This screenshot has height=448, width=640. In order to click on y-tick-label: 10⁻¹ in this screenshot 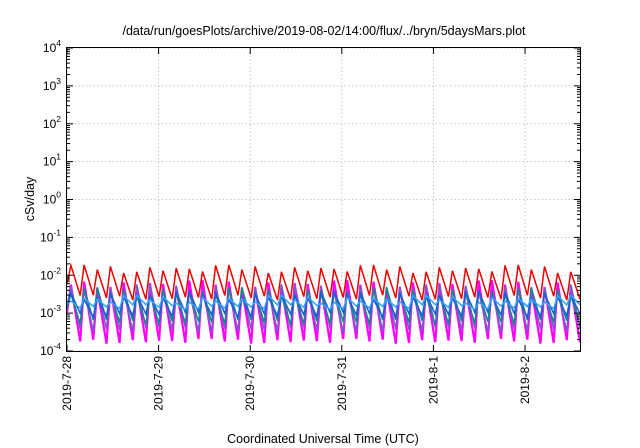, I will do `click(50, 235)`.